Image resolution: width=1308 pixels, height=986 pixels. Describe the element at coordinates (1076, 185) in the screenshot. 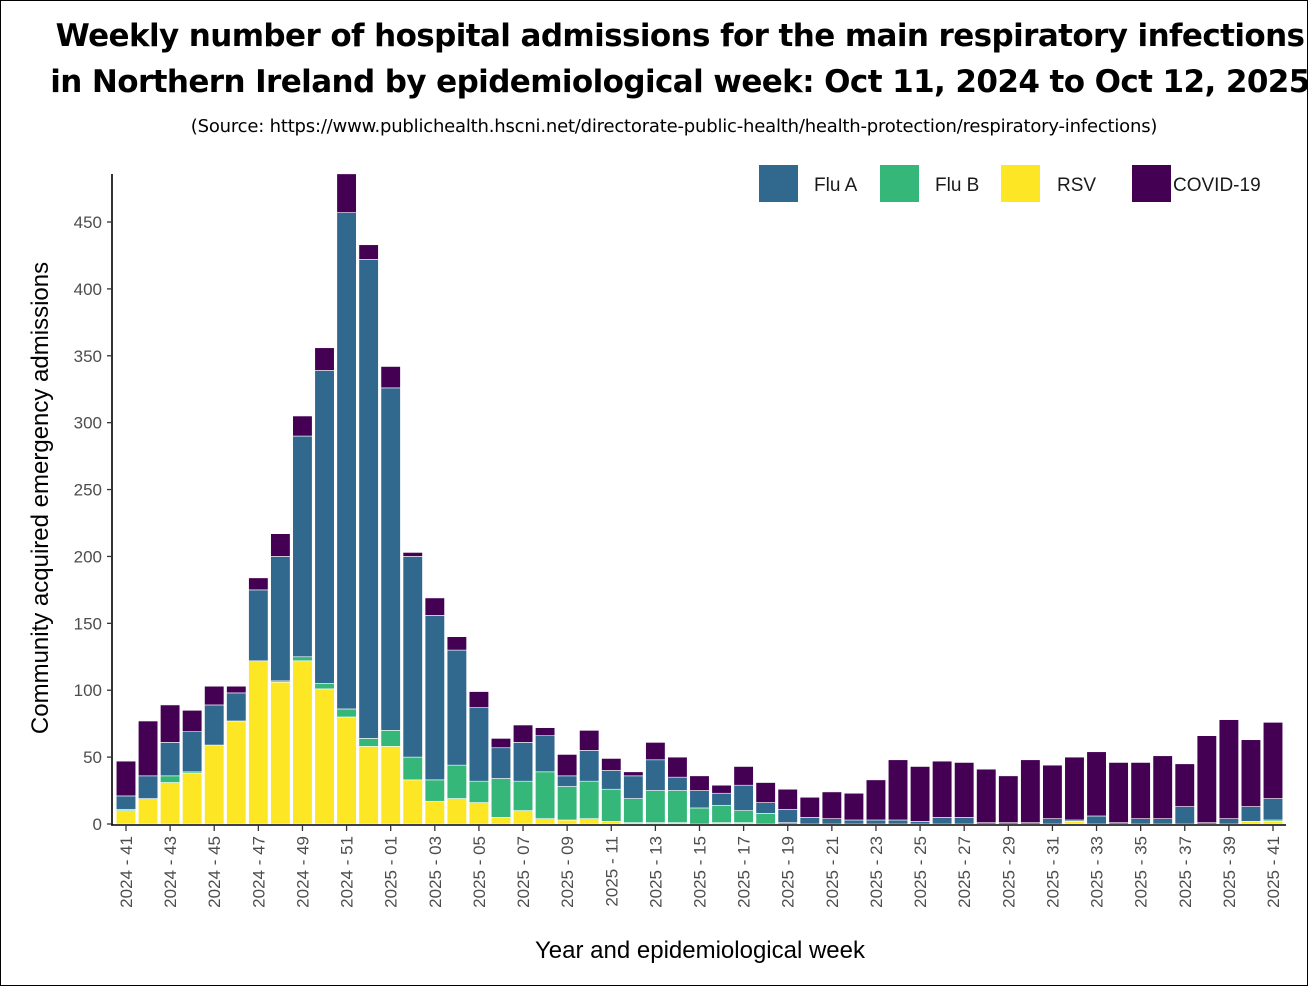

I see `legend-label: RSV` at that location.